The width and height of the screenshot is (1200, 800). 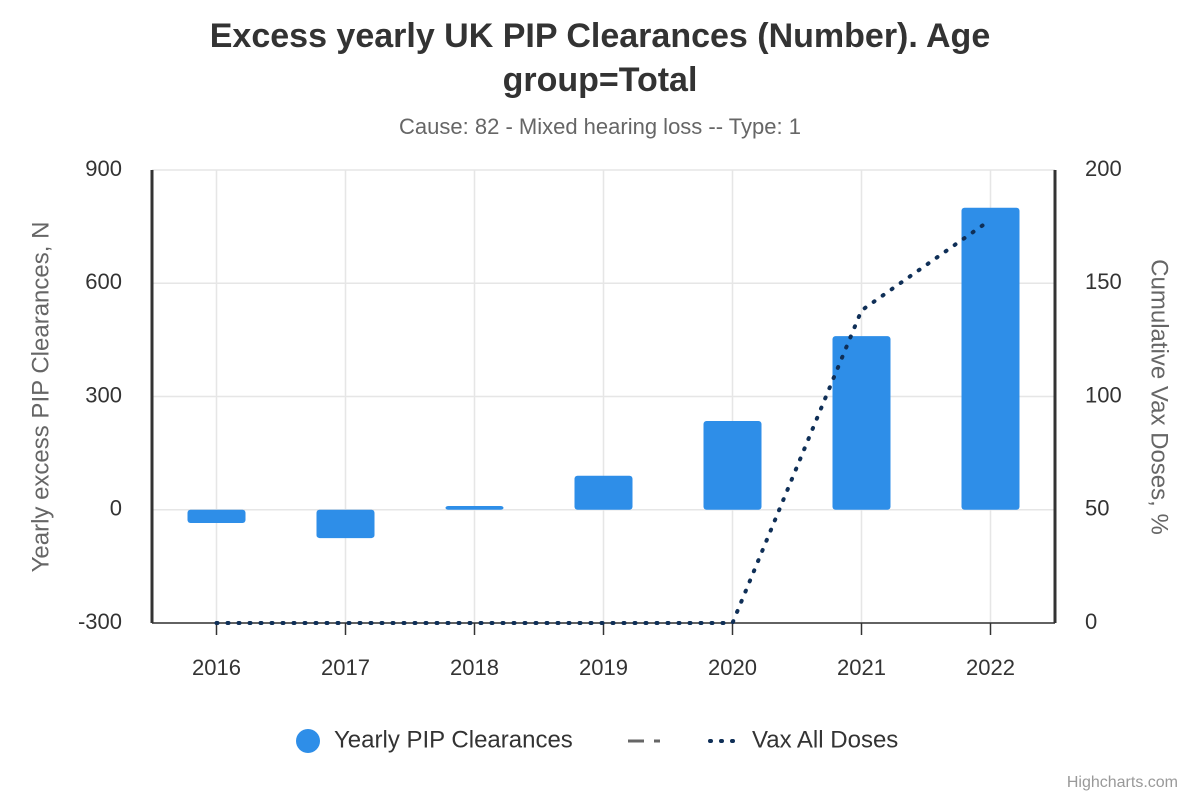 I want to click on y-axis-title: Yearly excess PIP Clearances, N, so click(x=40, y=397).